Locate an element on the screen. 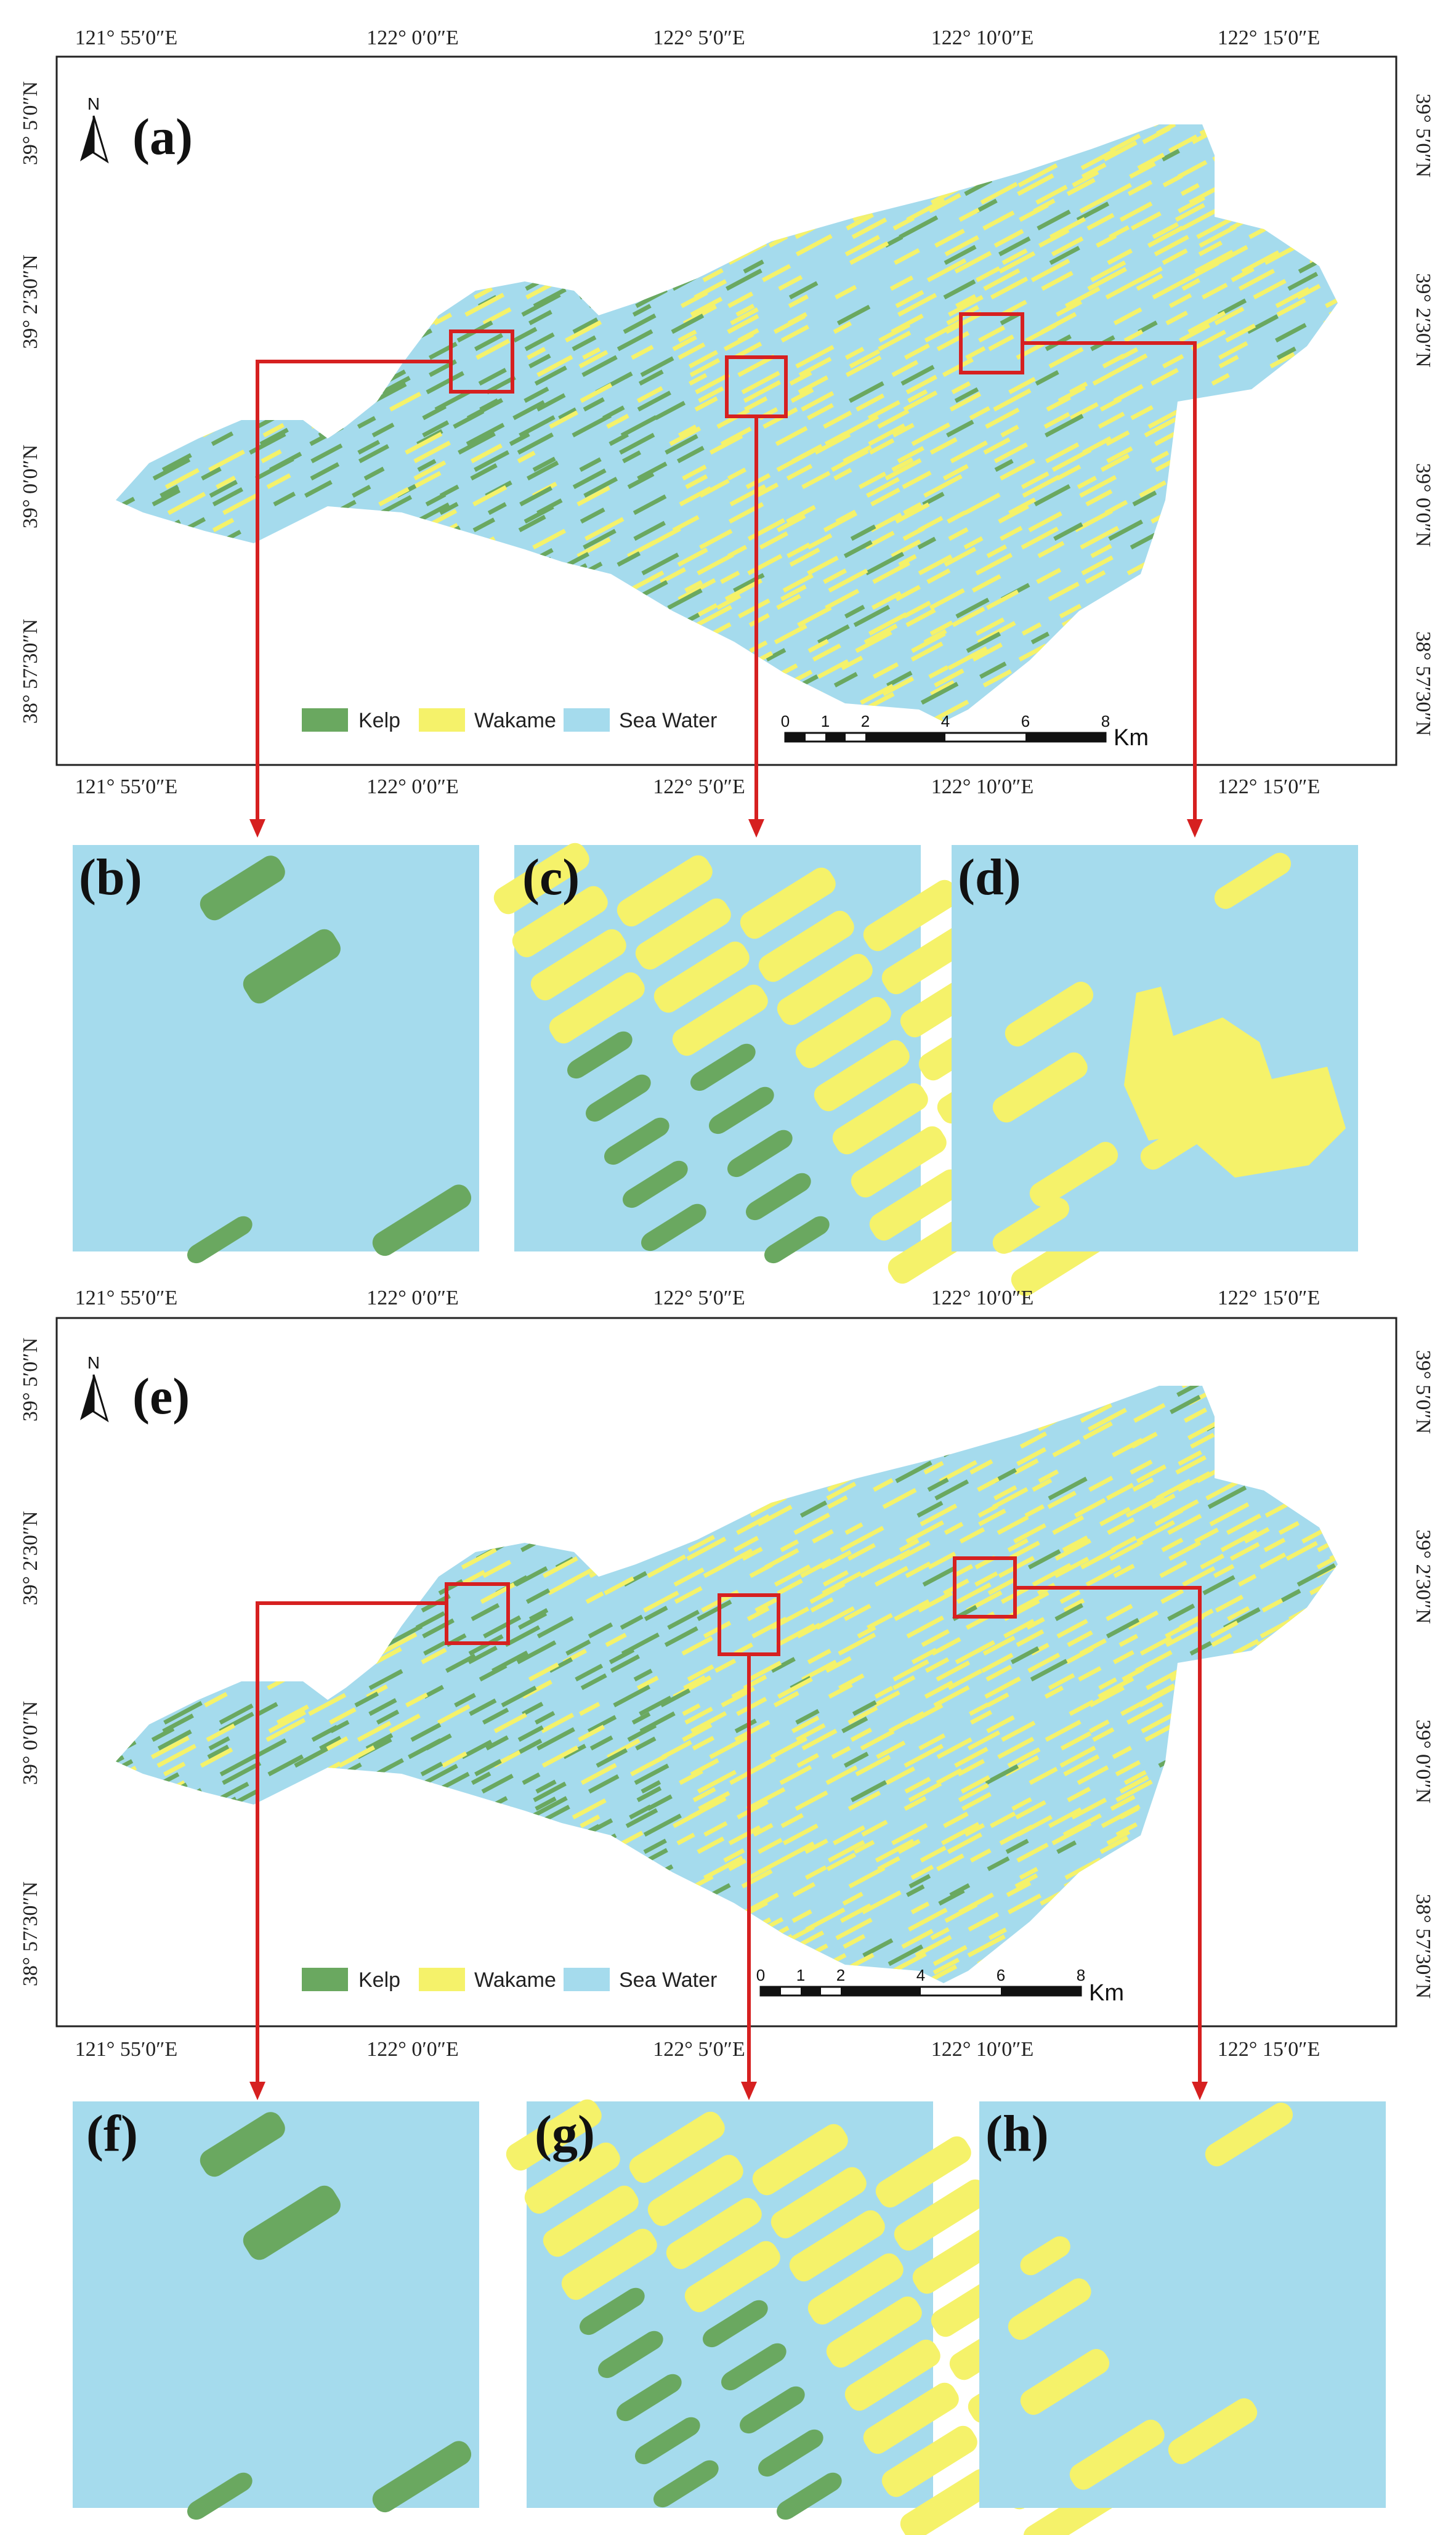 Image resolution: width=1456 pixels, height=2535 pixels. inset-b: (b) is located at coordinates (276, 1054).